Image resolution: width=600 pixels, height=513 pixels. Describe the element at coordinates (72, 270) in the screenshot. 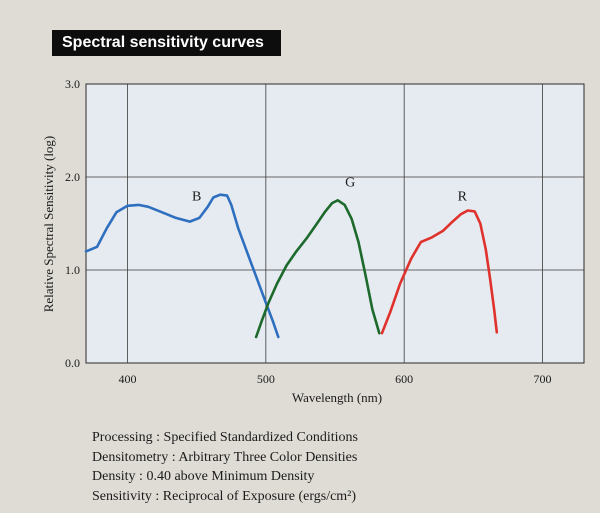

I see `y-tick-label: 1.0` at that location.